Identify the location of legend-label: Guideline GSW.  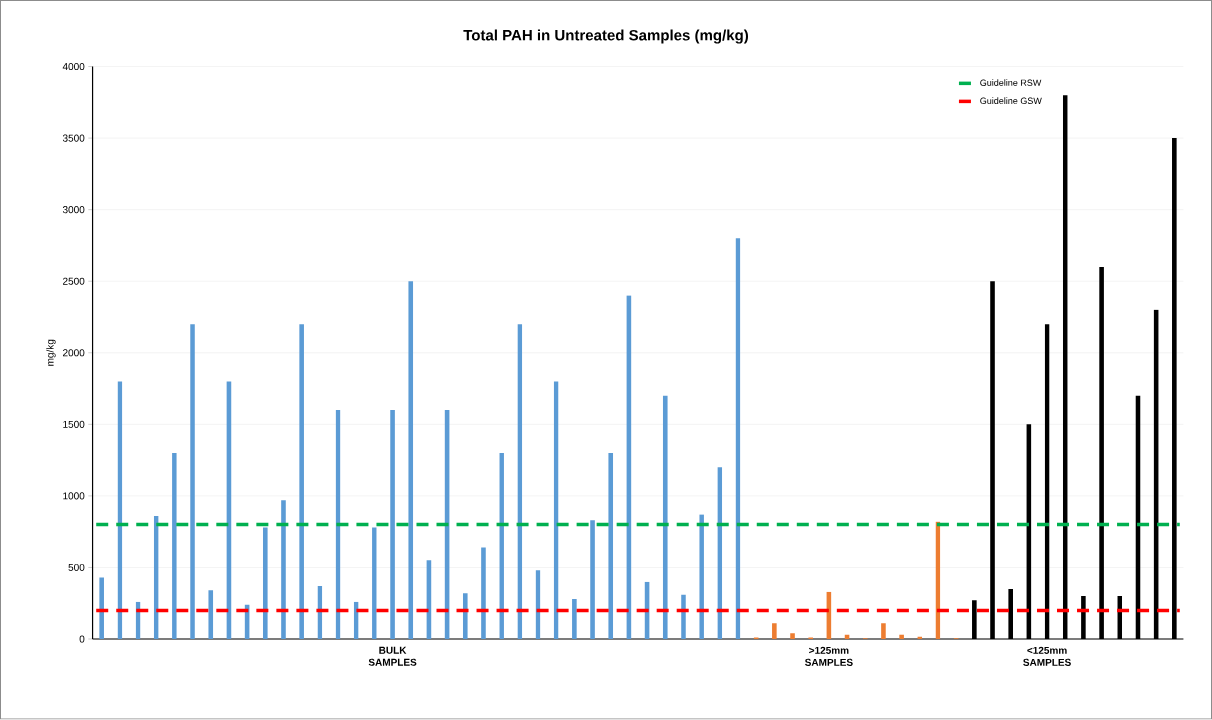
(1011, 101).